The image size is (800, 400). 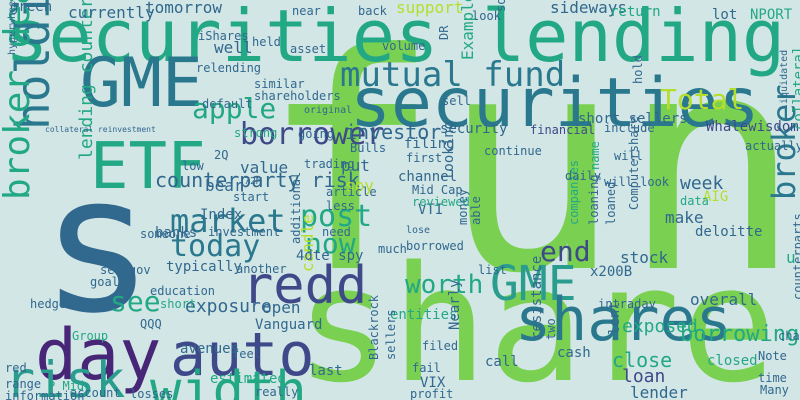 What do you see at coordinates (502, 362) in the screenshot?
I see `word: call` at bounding box center [502, 362].